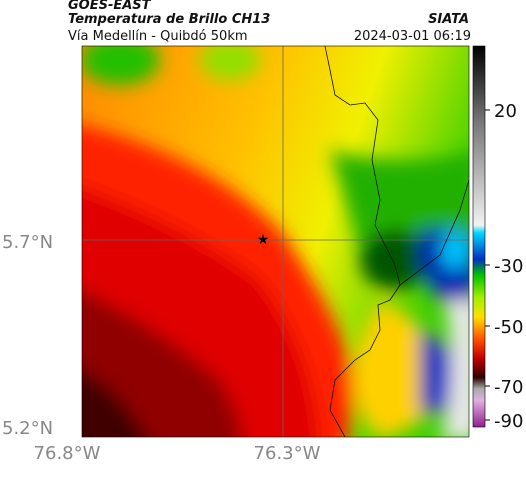 Image resolution: width=526 pixels, height=491 pixels. What do you see at coordinates (287, 453) in the screenshot?
I see `lon-label: 76.3°W` at bounding box center [287, 453].